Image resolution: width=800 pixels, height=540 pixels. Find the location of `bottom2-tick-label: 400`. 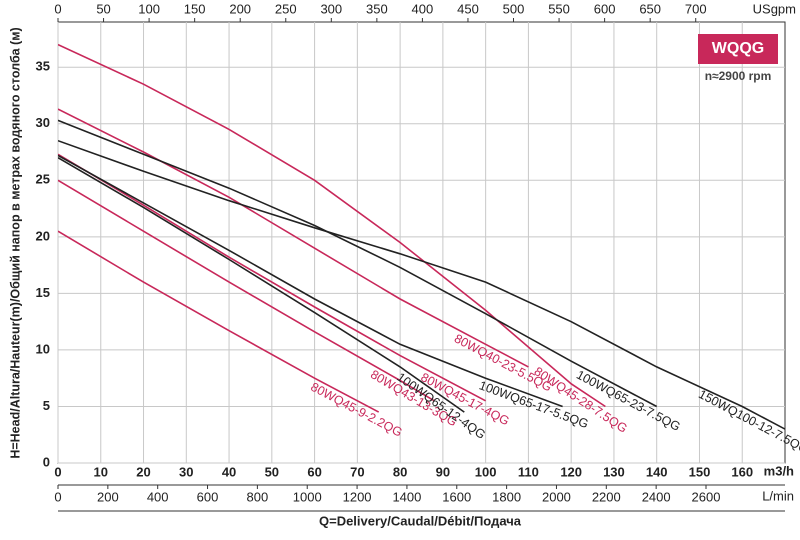

bottom2-tick-label: 400 is located at coordinates (158, 496).